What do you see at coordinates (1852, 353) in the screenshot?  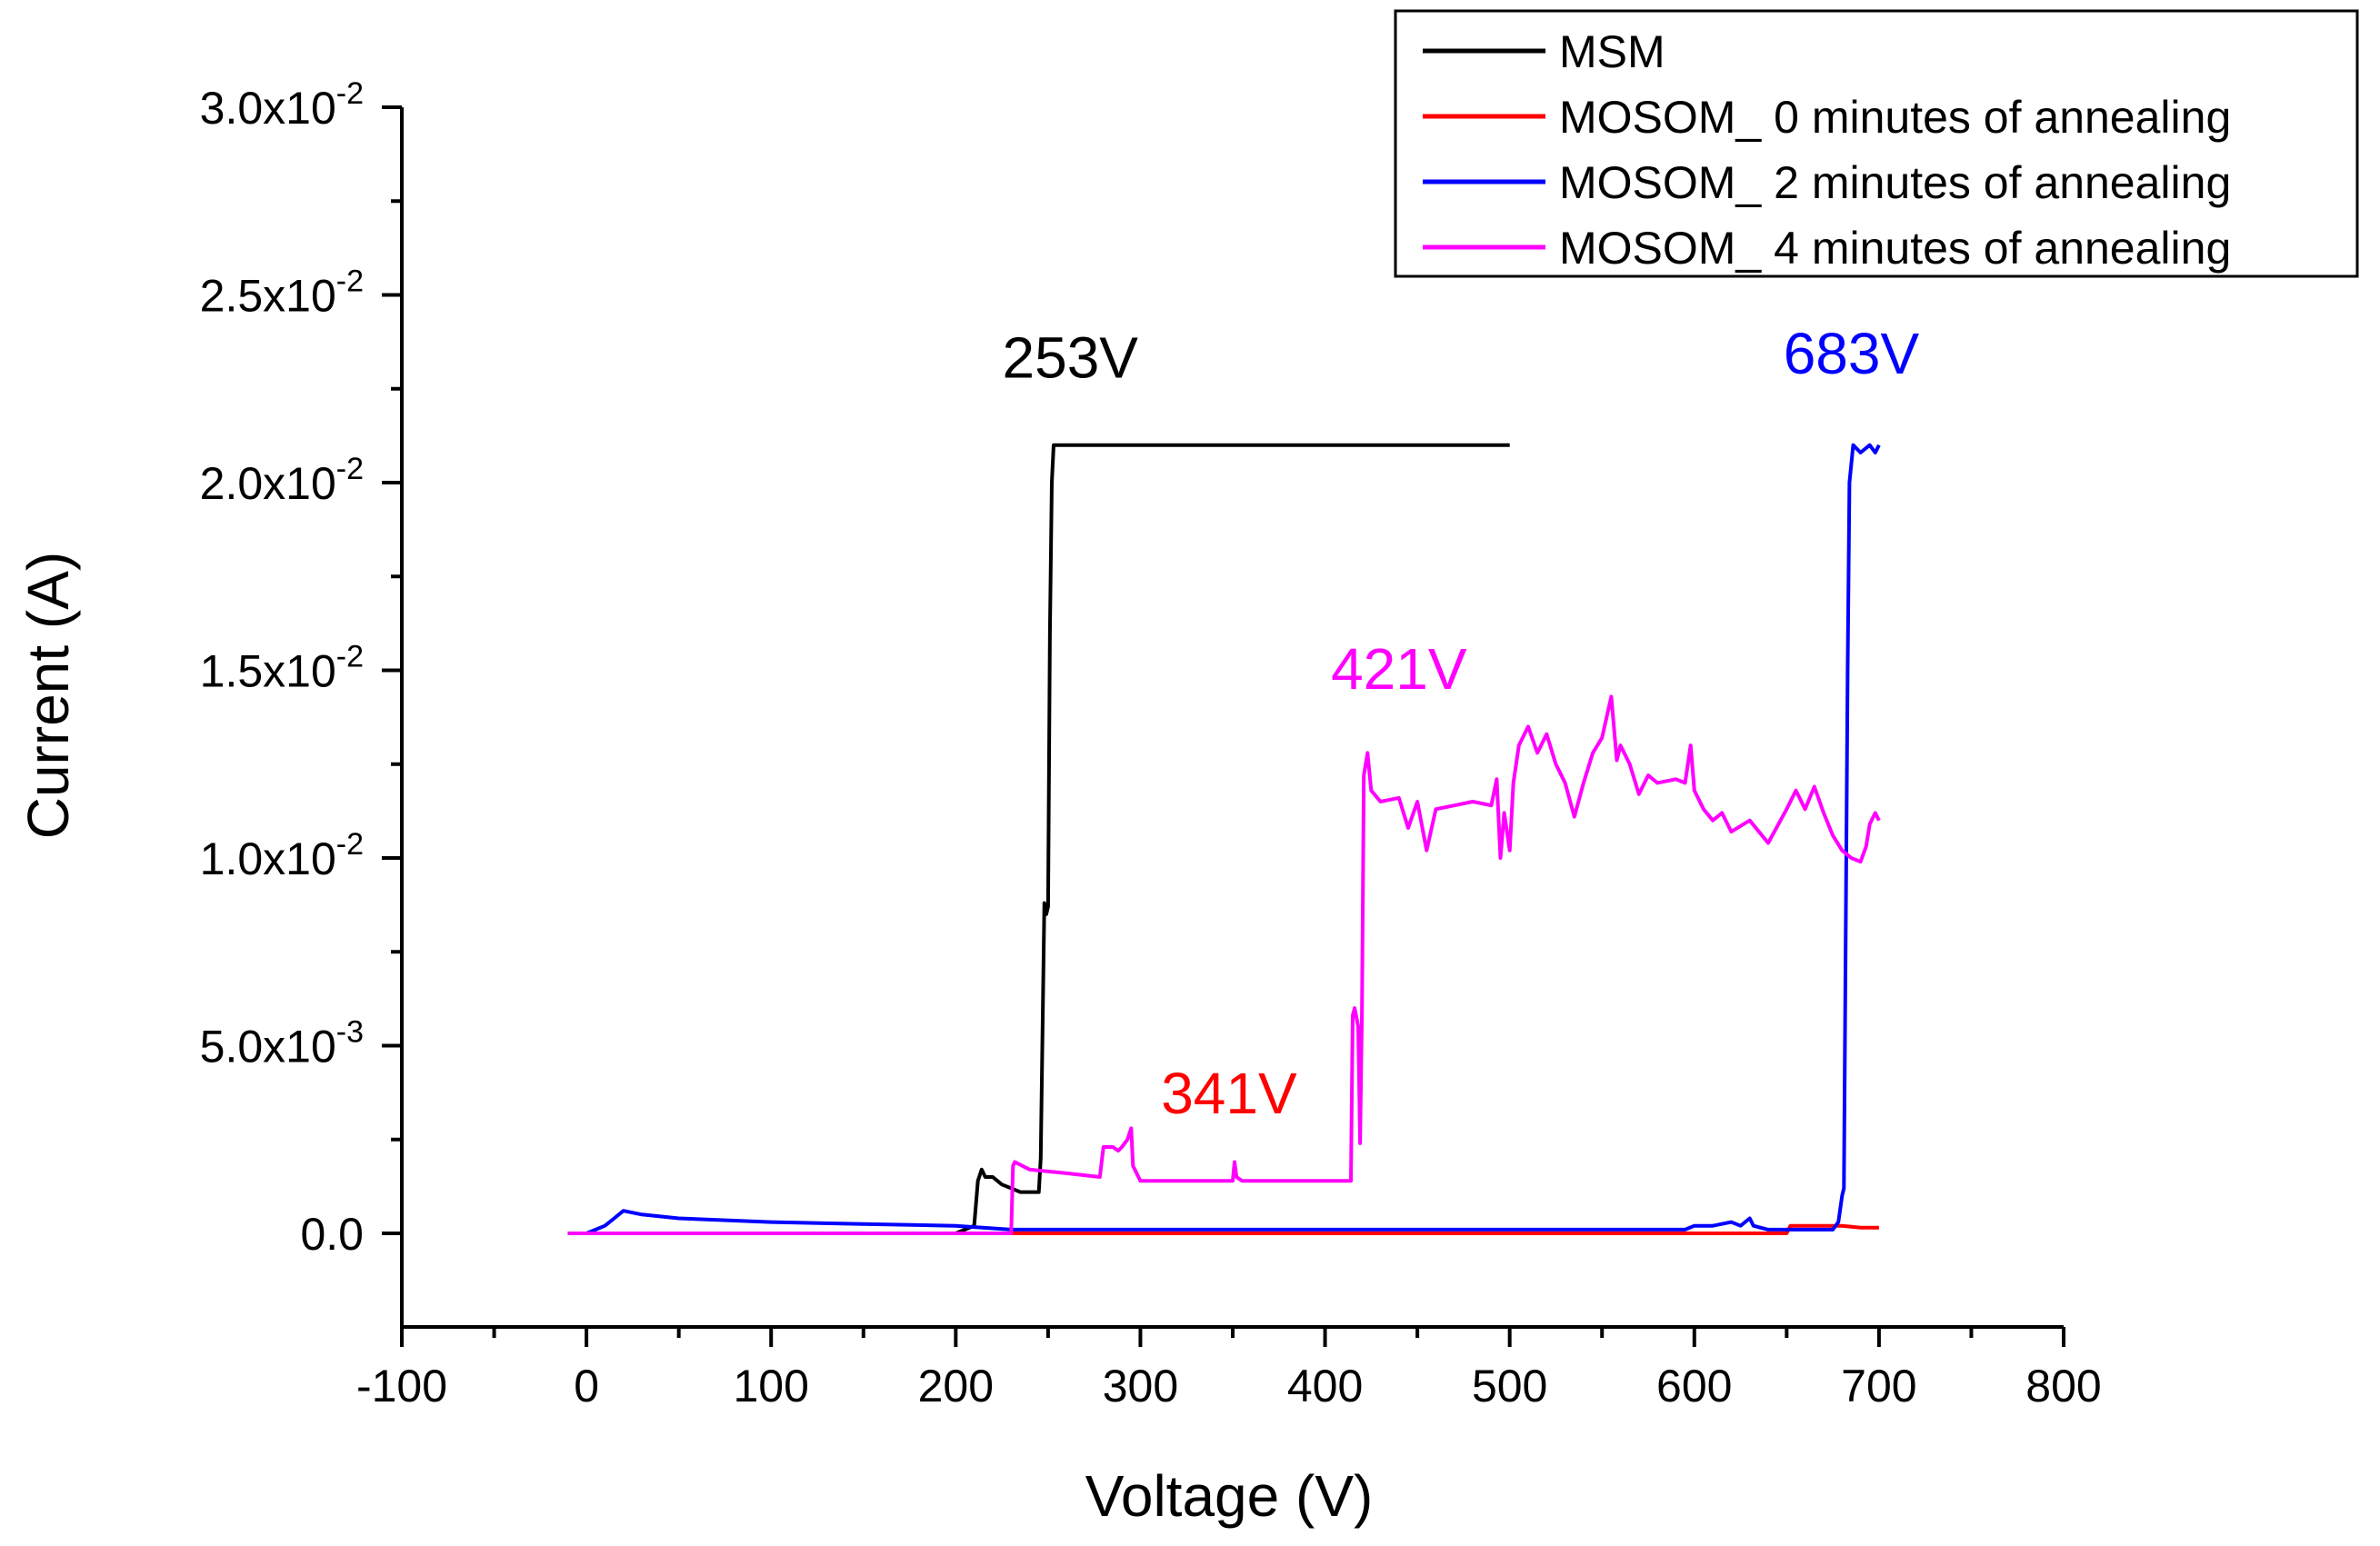 I see `annotation-label: 683V` at bounding box center [1852, 353].